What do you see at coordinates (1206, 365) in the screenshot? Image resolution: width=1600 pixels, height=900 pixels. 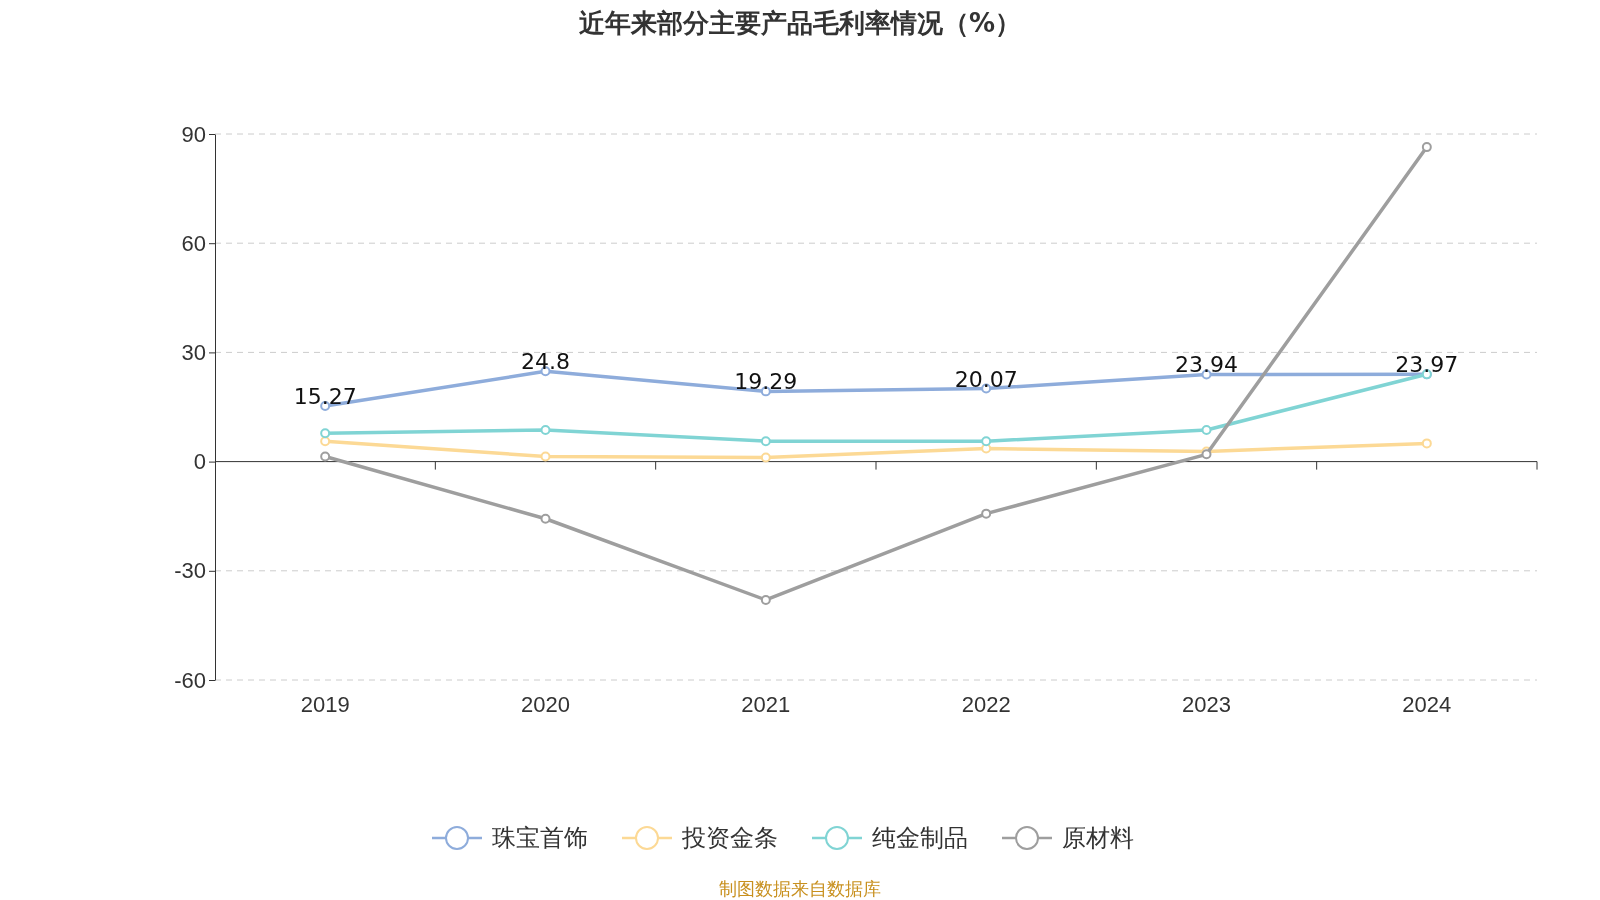 I see `data-label: 23.94` at bounding box center [1206, 365].